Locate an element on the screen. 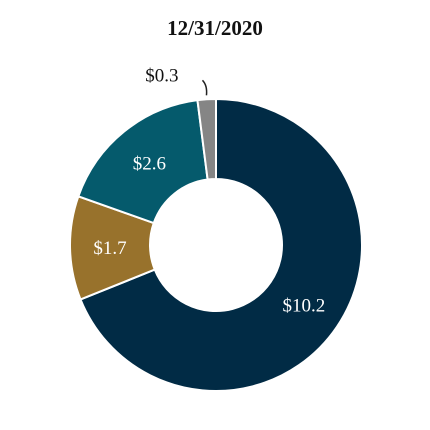 This screenshot has width=430, height=430. slice-label-1: $1.7 is located at coordinates (109, 248).